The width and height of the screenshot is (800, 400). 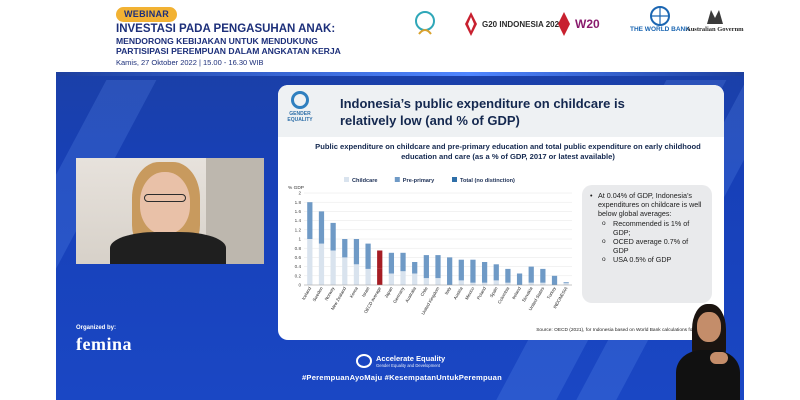 What do you see at coordinates (170, 211) in the screenshot?
I see `speaker-video` at bounding box center [170, 211].